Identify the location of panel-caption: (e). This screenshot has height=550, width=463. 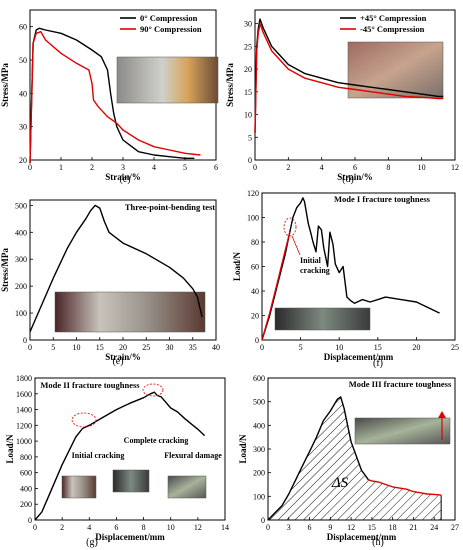
(117, 361).